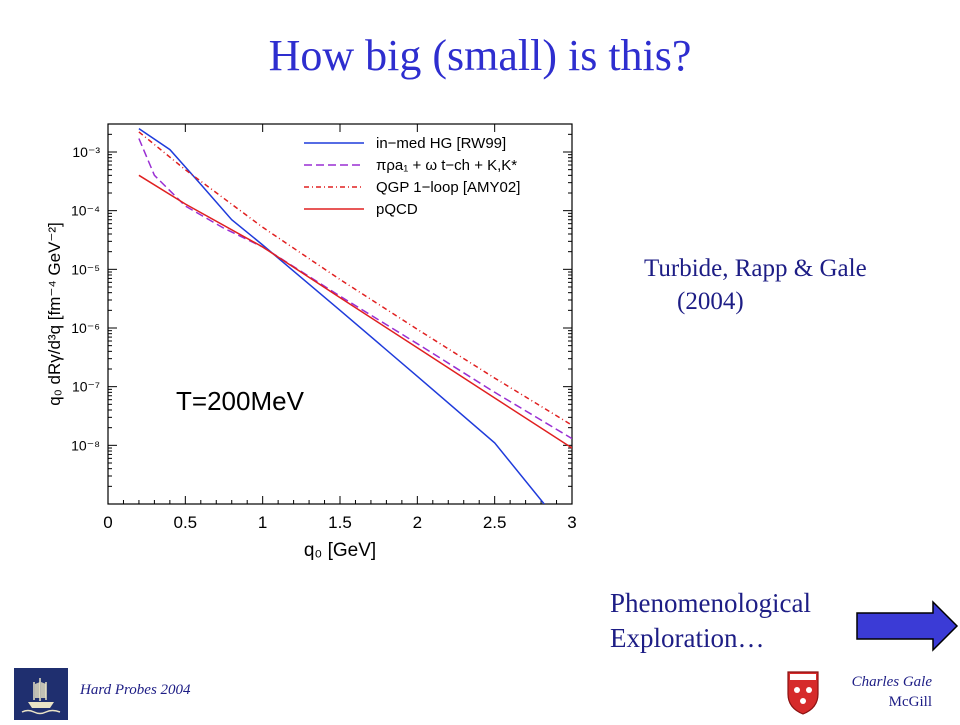 This screenshot has width=960, height=725. What do you see at coordinates (85, 211) in the screenshot?
I see `y-tick-label: 10⁻⁴` at bounding box center [85, 211].